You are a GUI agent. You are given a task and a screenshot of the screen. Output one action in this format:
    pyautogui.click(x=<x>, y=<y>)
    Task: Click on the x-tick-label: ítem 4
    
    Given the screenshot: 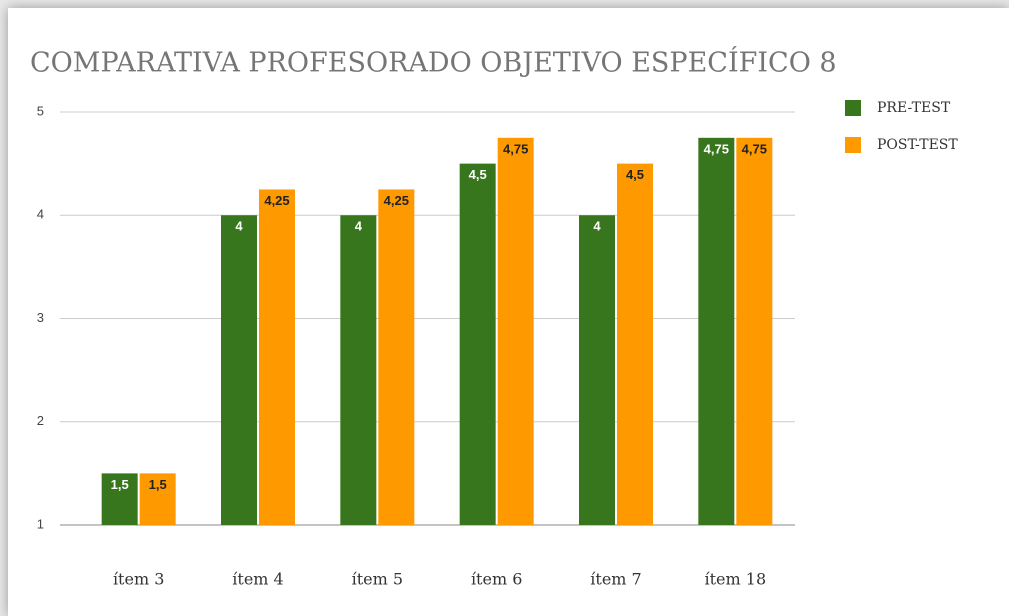 What is the action you would take?
    pyautogui.click(x=257, y=579)
    